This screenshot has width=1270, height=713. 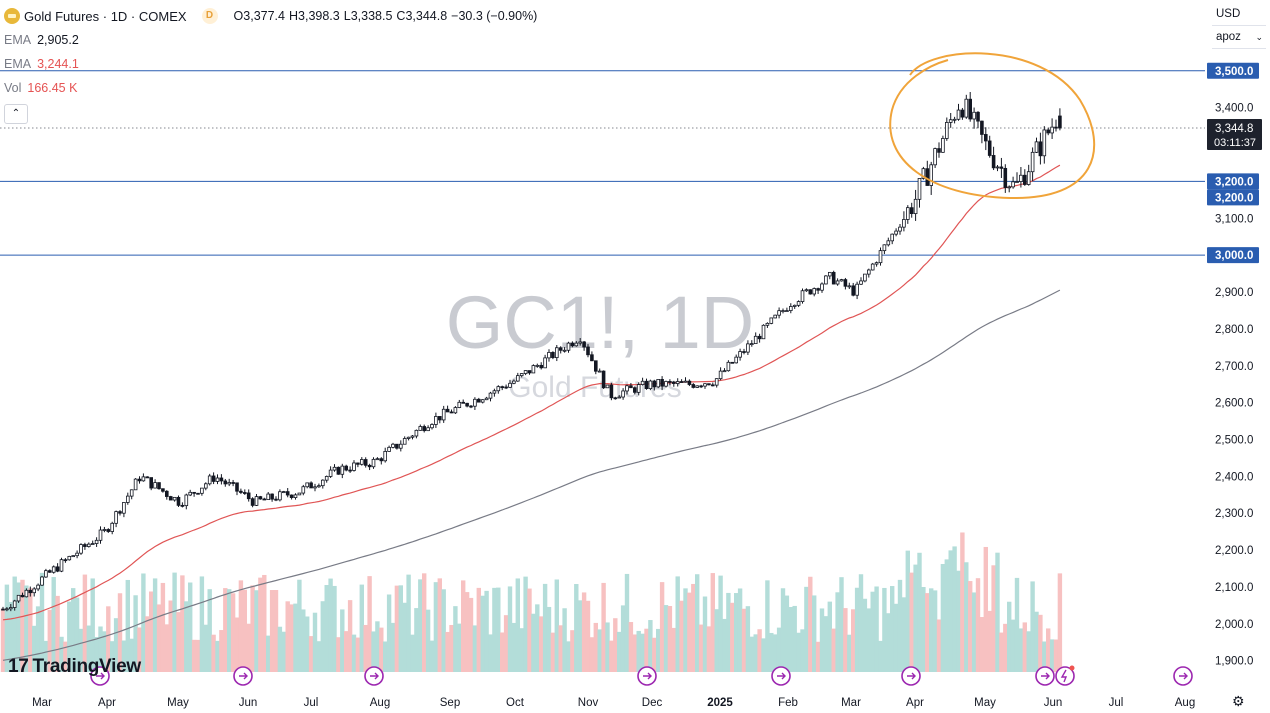 I want to click on line-price-tag, so click(x=1233, y=70).